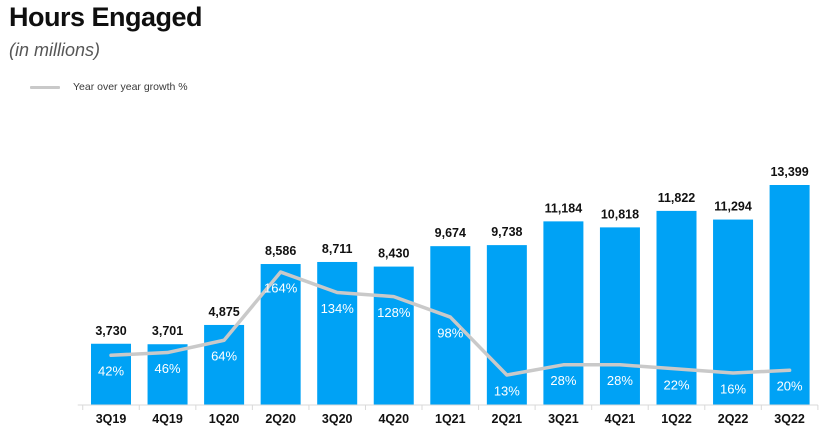 This screenshot has width=820, height=435. I want to click on x-tick-label: 1Q20, so click(224, 419).